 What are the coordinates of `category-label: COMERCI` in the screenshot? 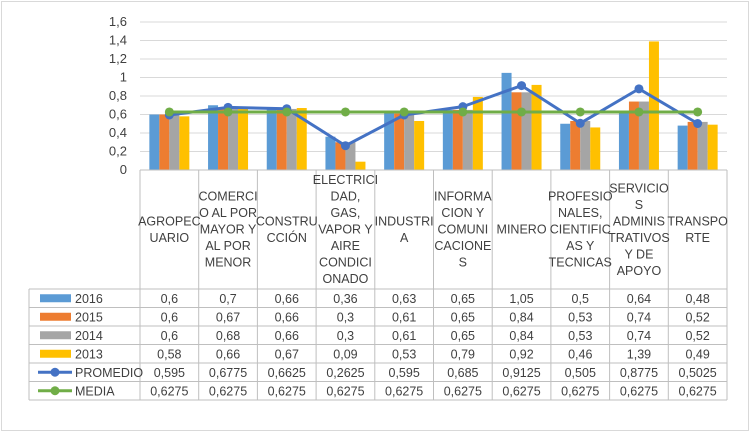 It's located at (228, 197).